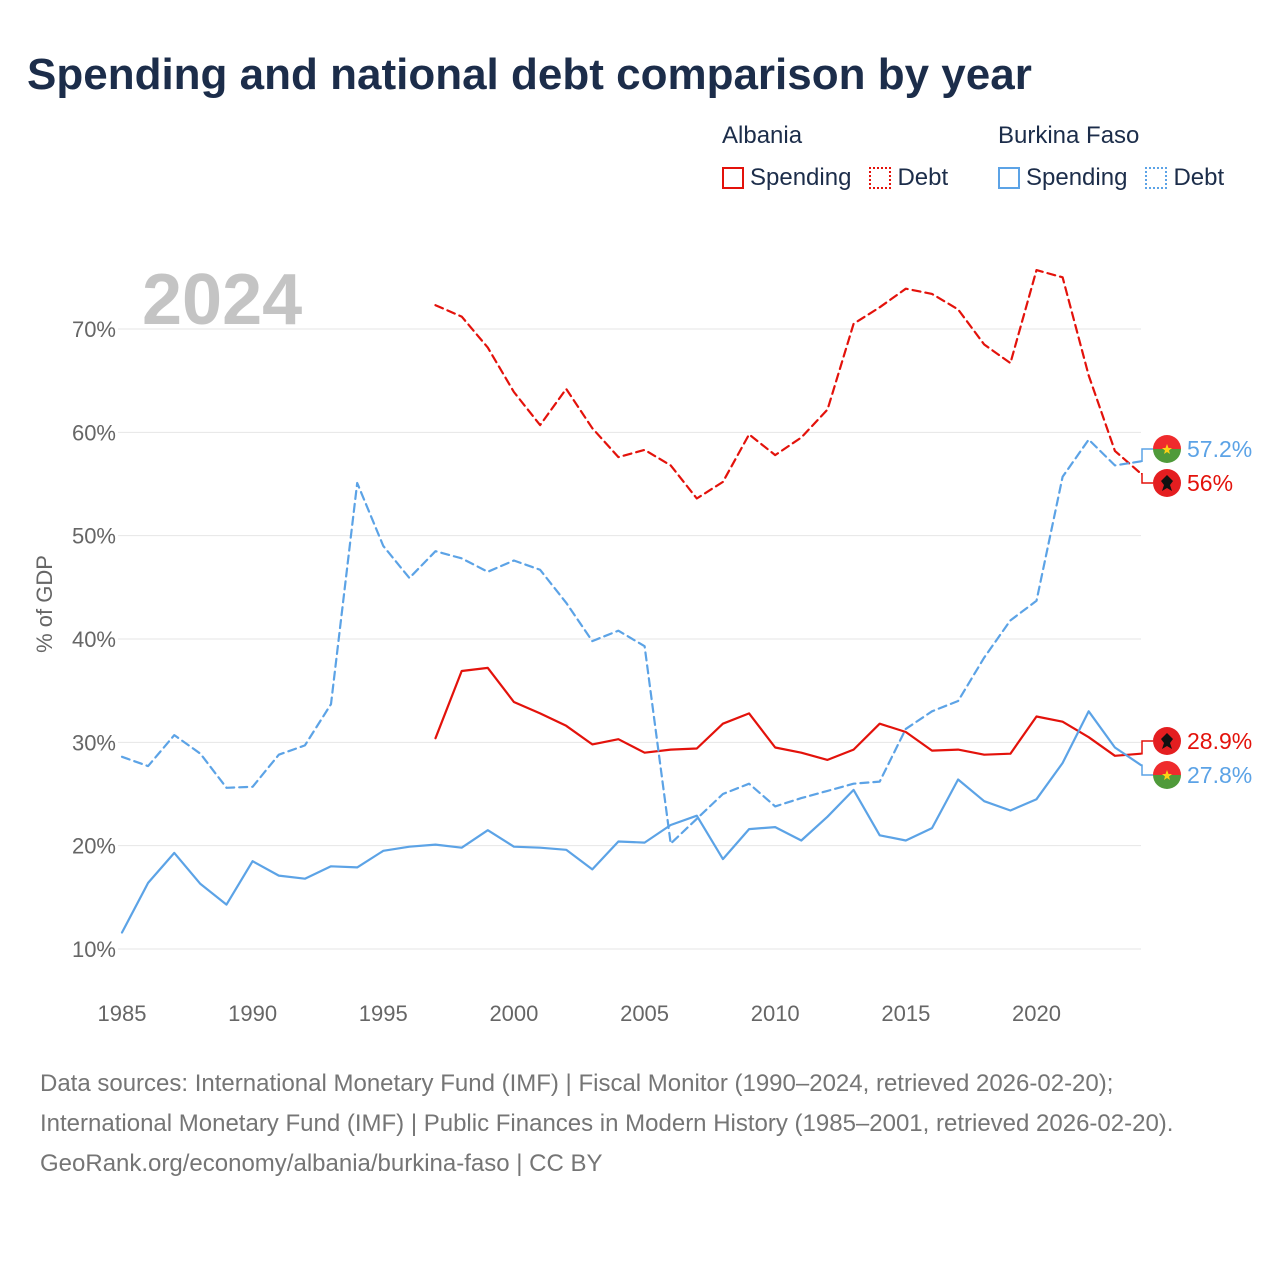 The width and height of the screenshot is (1280, 1280). I want to click on legend-albania-spending: Spending, so click(786, 178).